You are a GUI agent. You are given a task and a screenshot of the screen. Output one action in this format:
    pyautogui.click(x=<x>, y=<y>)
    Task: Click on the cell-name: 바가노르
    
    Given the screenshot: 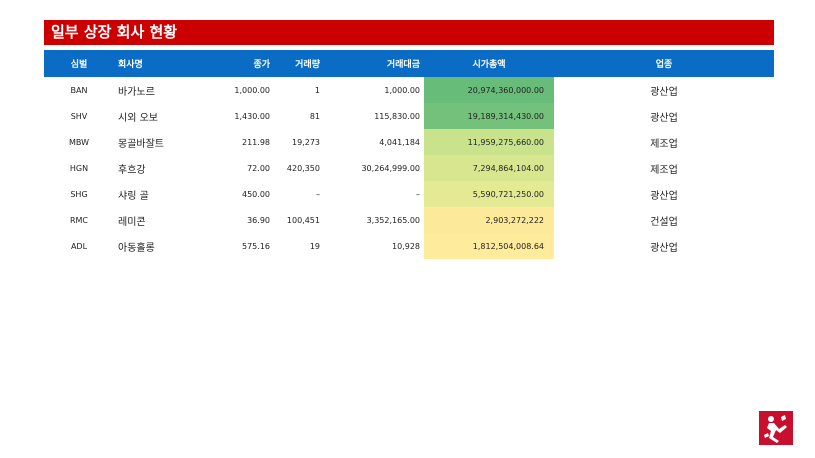 What is the action you would take?
    pyautogui.click(x=136, y=92)
    